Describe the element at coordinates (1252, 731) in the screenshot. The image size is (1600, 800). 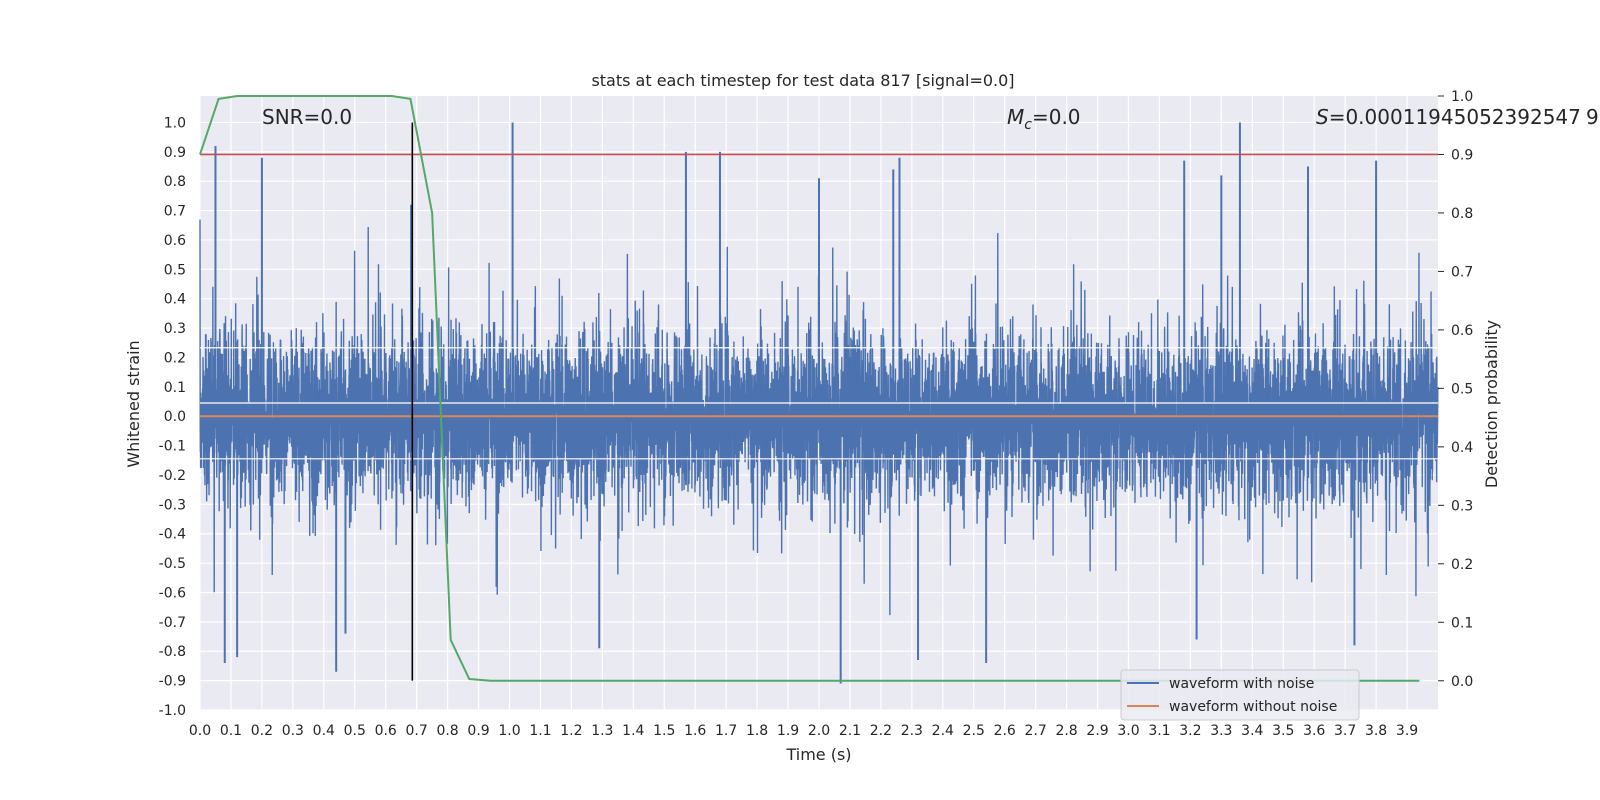
I see `x-tick-label: 3.4` at that location.